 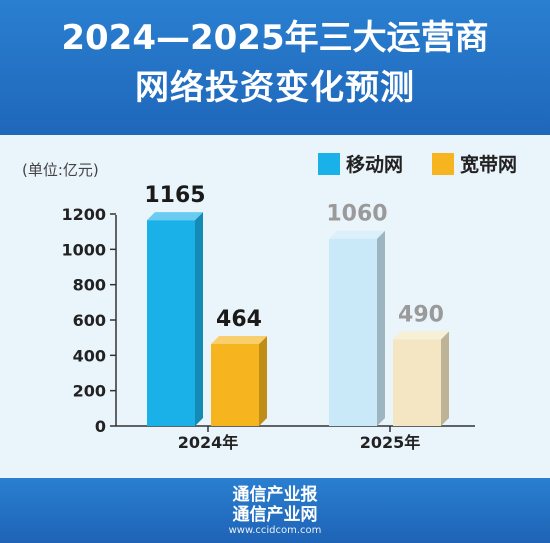 I want to click on x-tick-label: 2024年, so click(x=208, y=442).